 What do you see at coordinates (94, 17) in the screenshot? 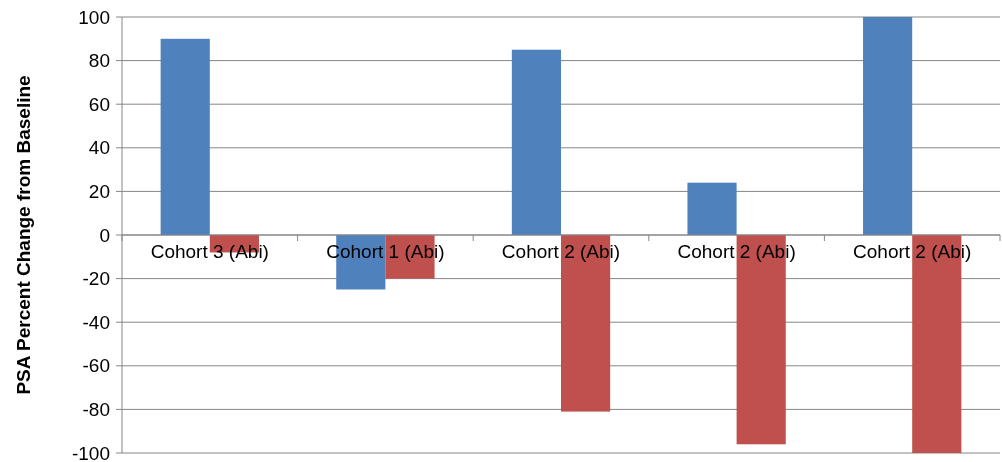
I see `y-tick-label: 100` at bounding box center [94, 17].